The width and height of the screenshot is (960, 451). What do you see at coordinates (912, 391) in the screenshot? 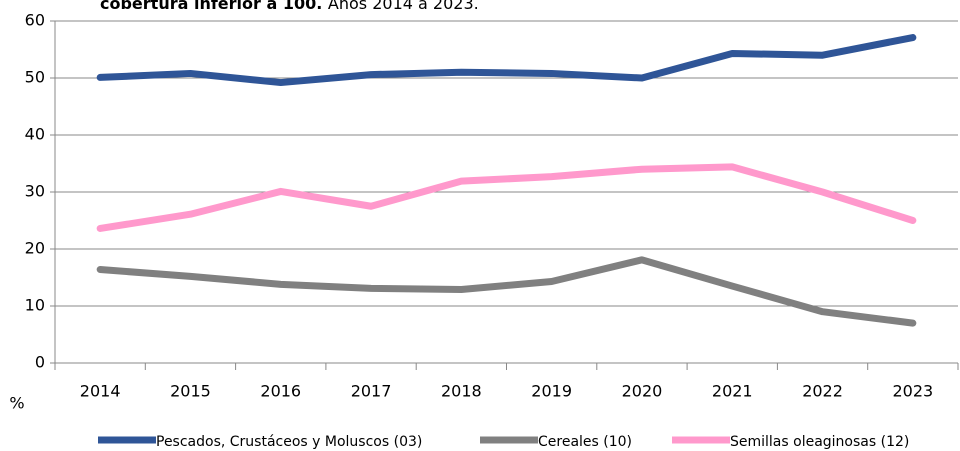
I see `x-tick-label: 2023` at bounding box center [912, 391].